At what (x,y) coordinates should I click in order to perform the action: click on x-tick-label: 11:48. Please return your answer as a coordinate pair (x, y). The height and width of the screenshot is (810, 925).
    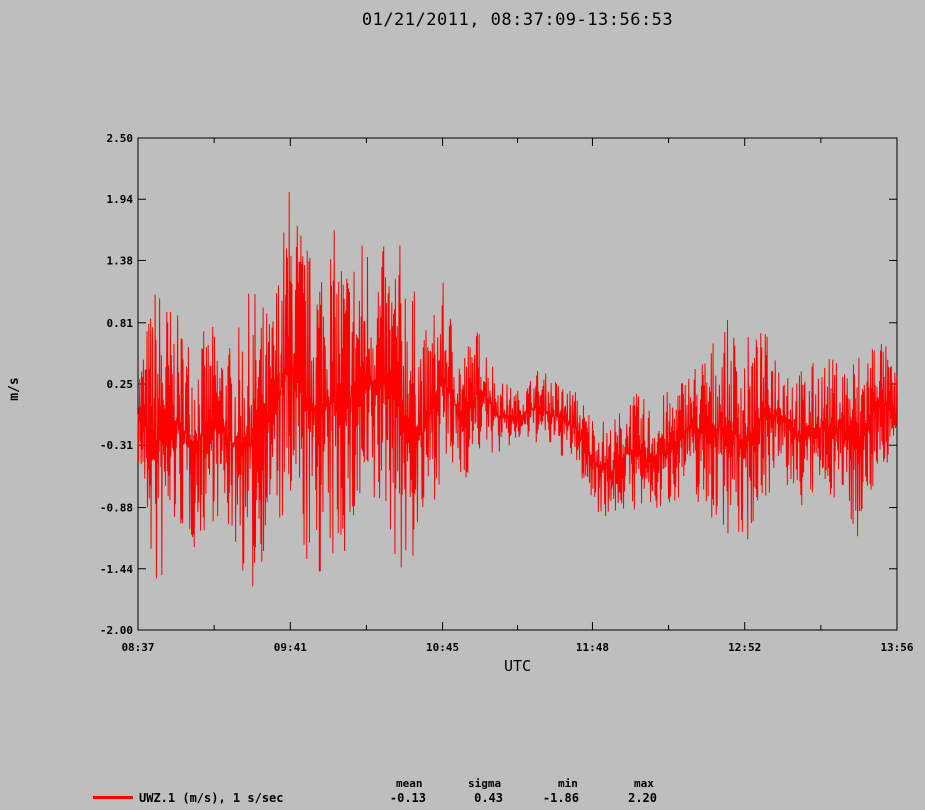
    Looking at the image, I should click on (592, 647).